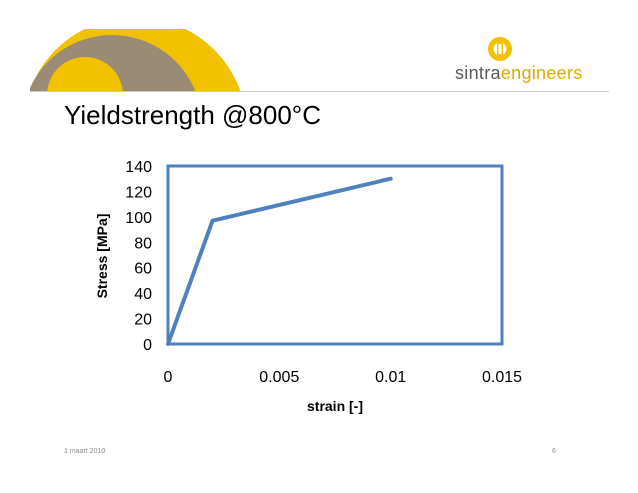 The height and width of the screenshot is (493, 638). I want to click on y-tick-label: 120, so click(138, 192).